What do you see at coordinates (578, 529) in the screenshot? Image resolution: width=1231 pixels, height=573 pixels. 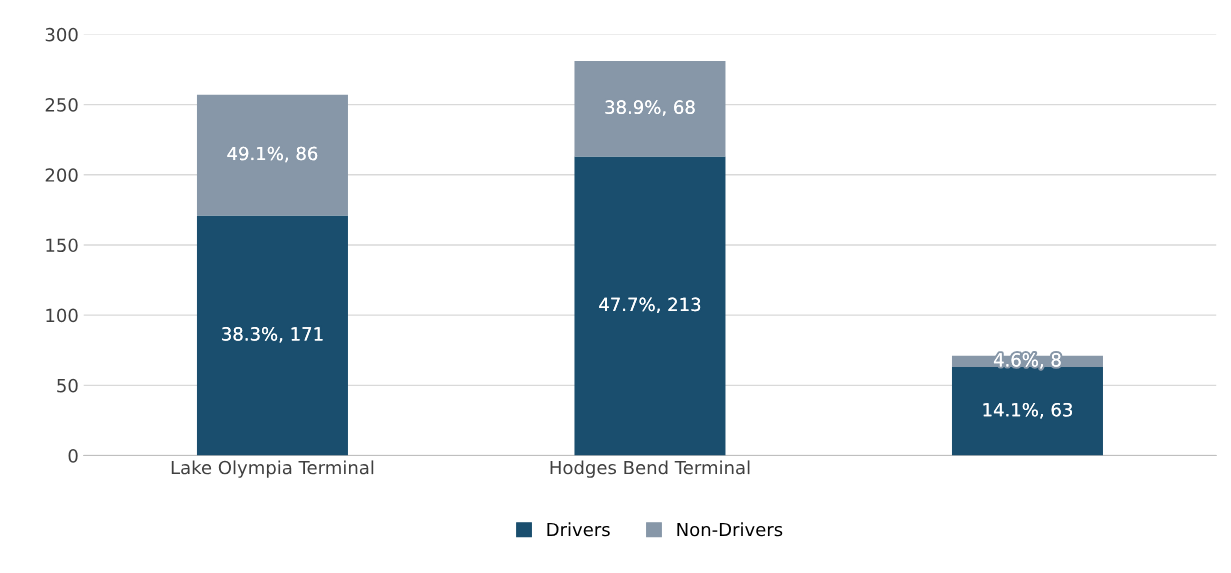 I see `legend-label: Drivers` at bounding box center [578, 529].